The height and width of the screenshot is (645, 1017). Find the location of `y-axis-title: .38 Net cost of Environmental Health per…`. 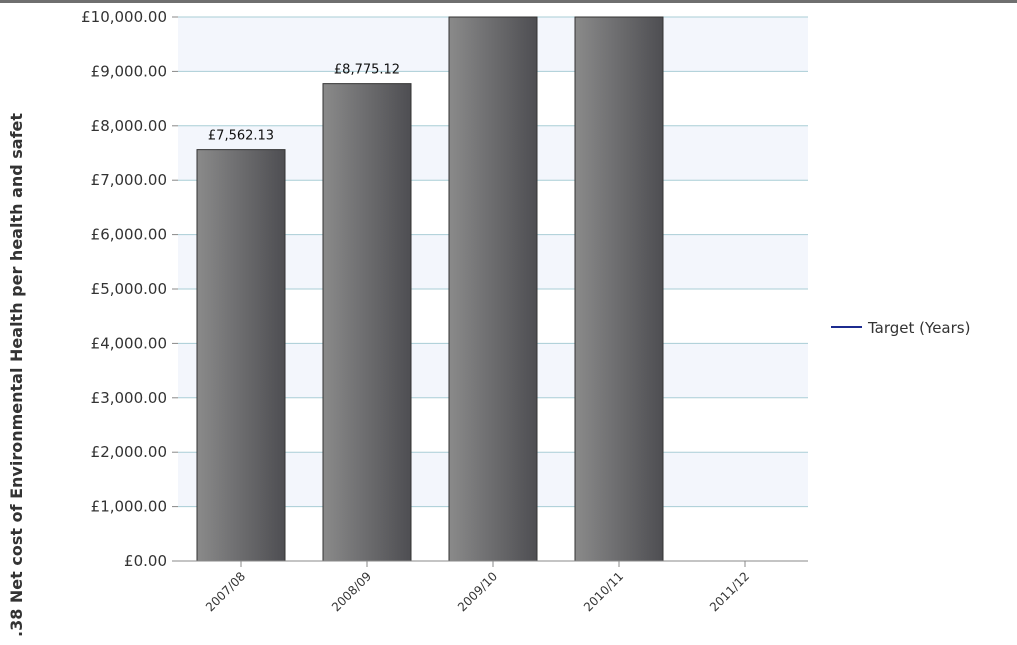

y-axis-title: .38 Net cost of Environmental Health per… is located at coordinates (16, 375).